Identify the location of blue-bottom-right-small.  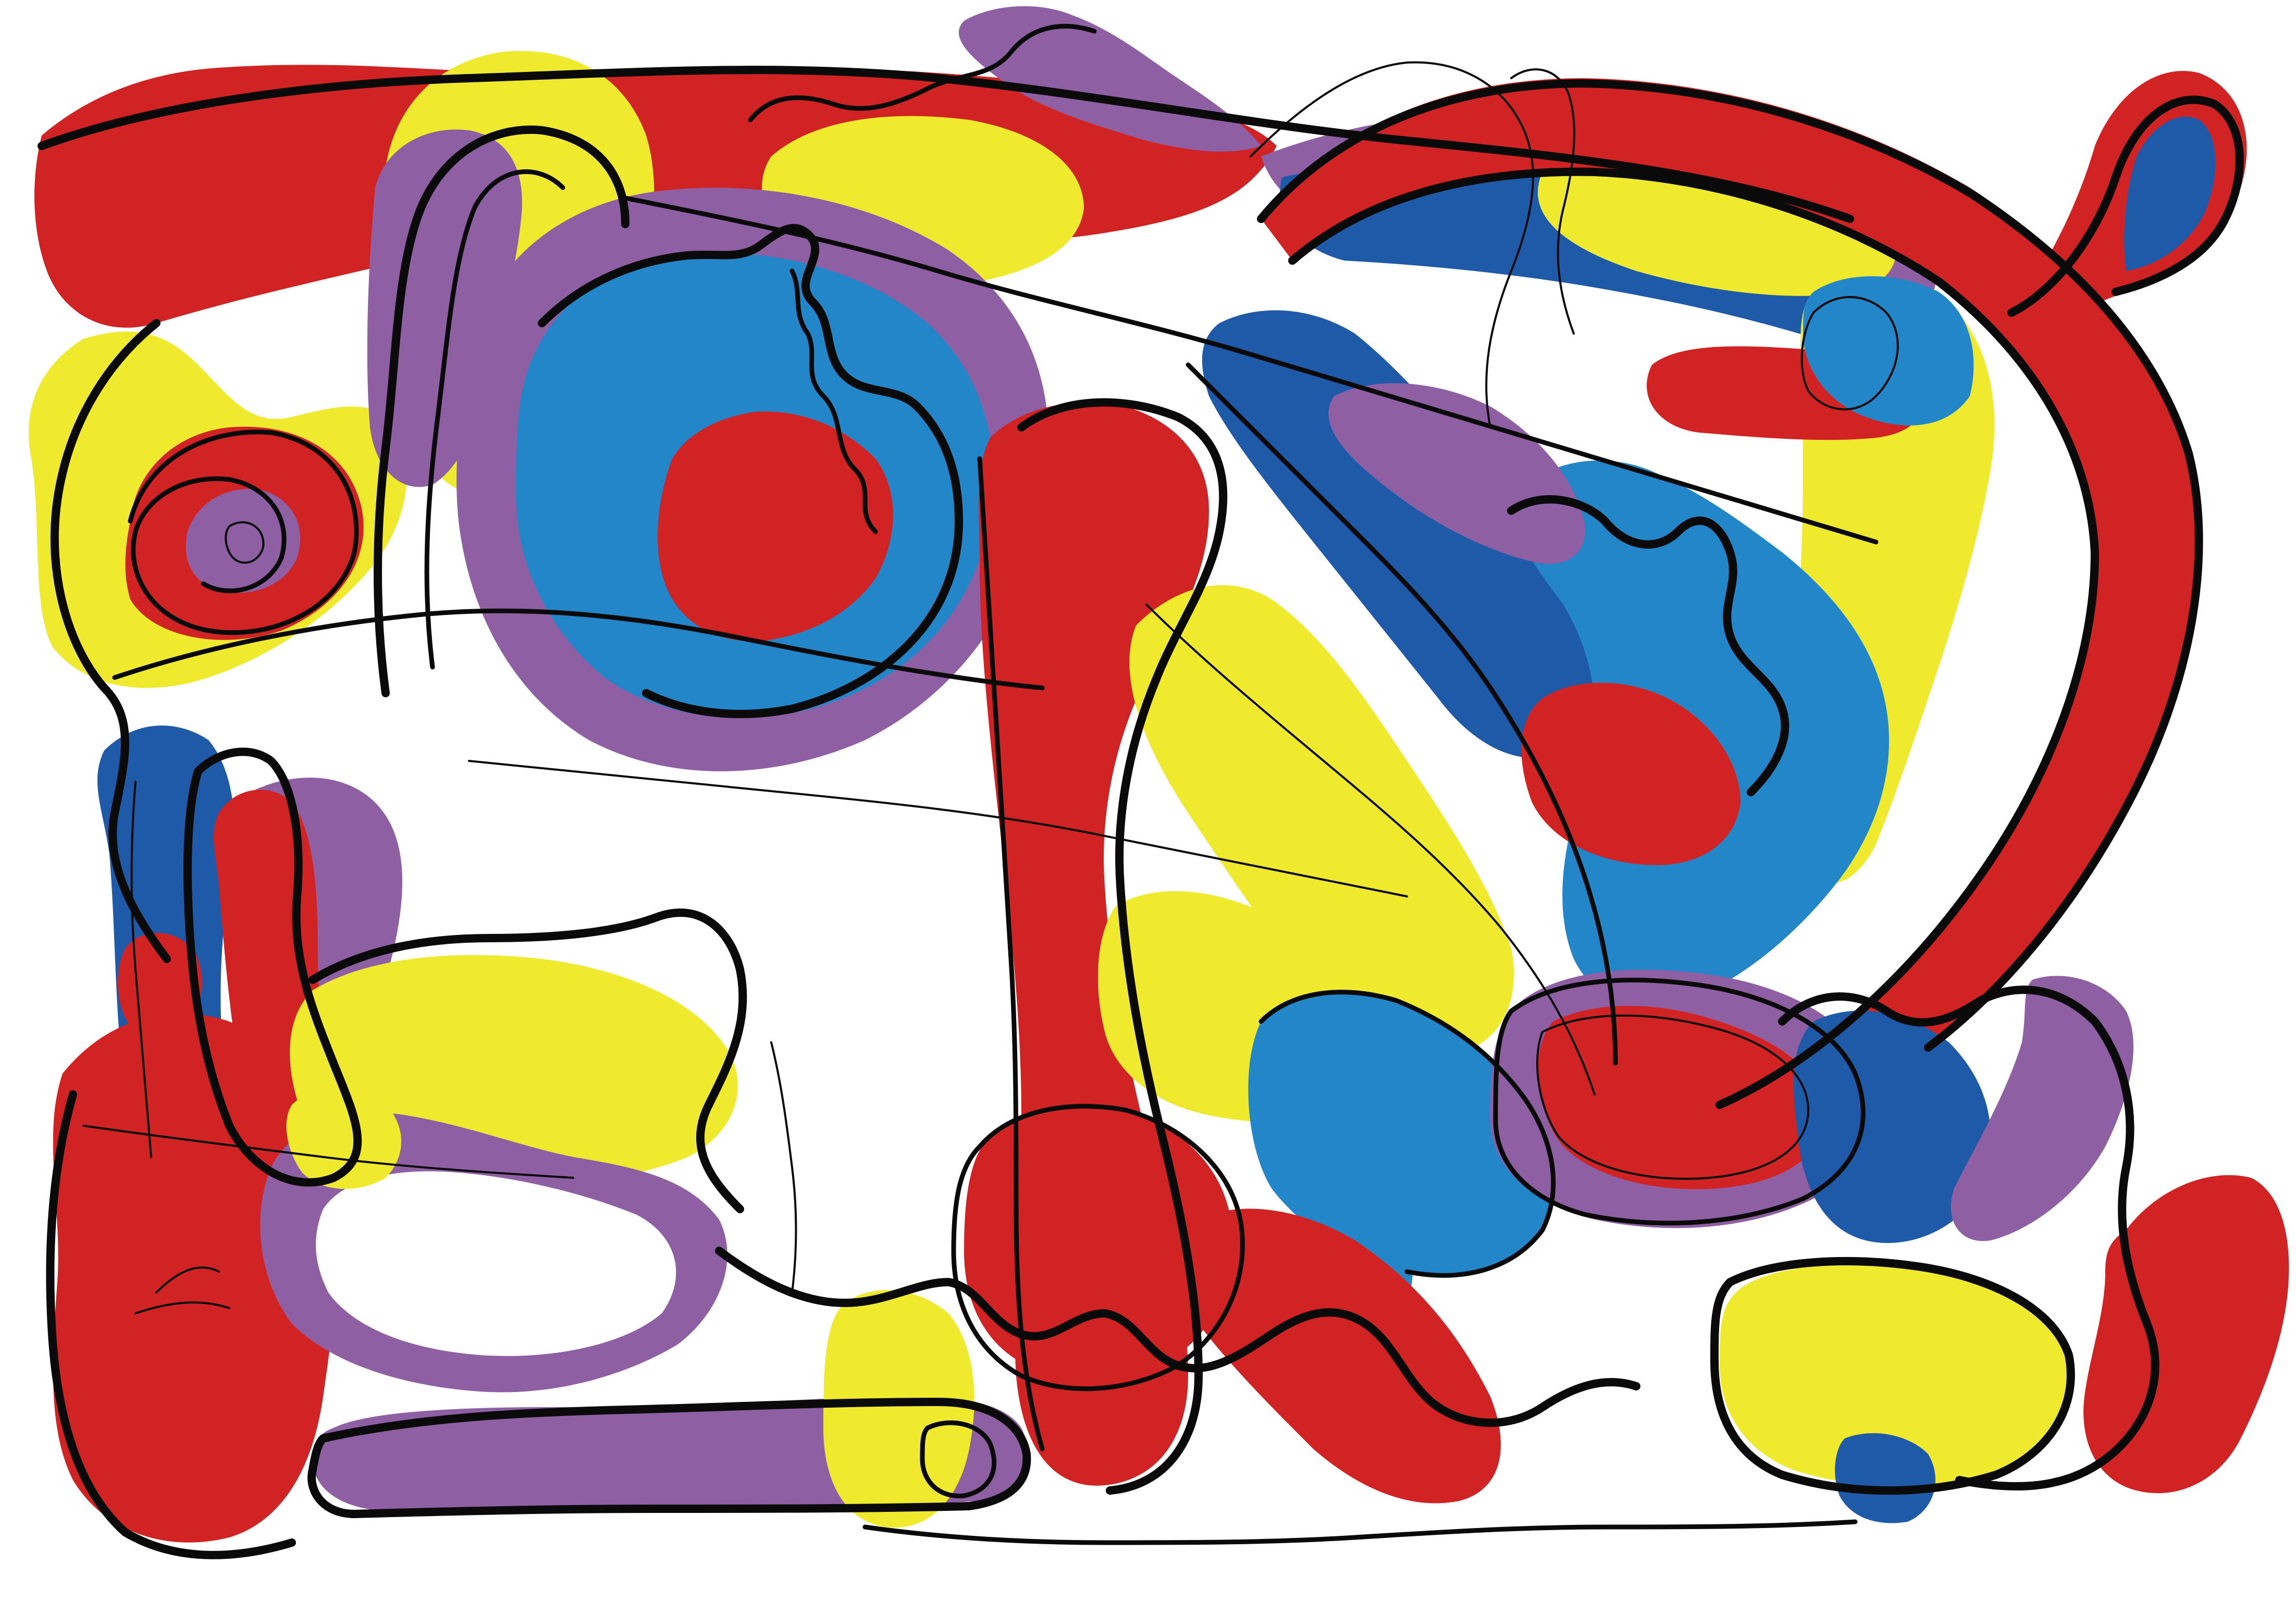
(1886, 1478).